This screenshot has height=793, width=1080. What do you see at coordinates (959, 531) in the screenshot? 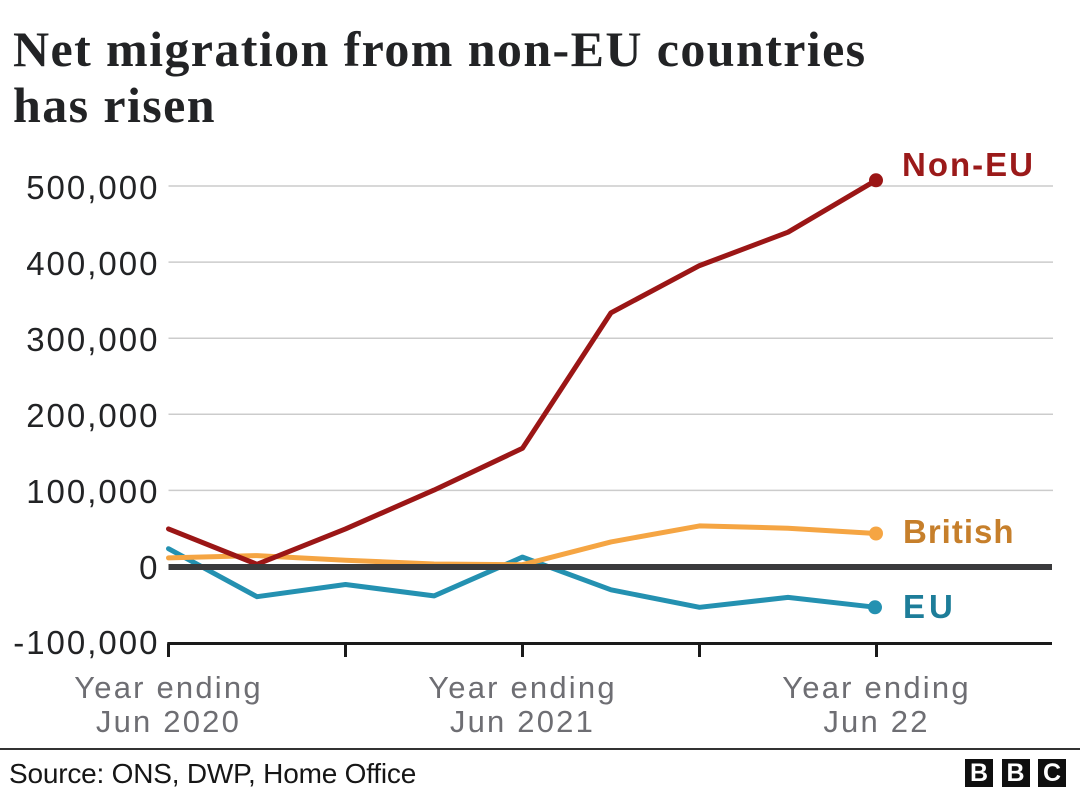
I see `svg-text: British` at bounding box center [959, 531].